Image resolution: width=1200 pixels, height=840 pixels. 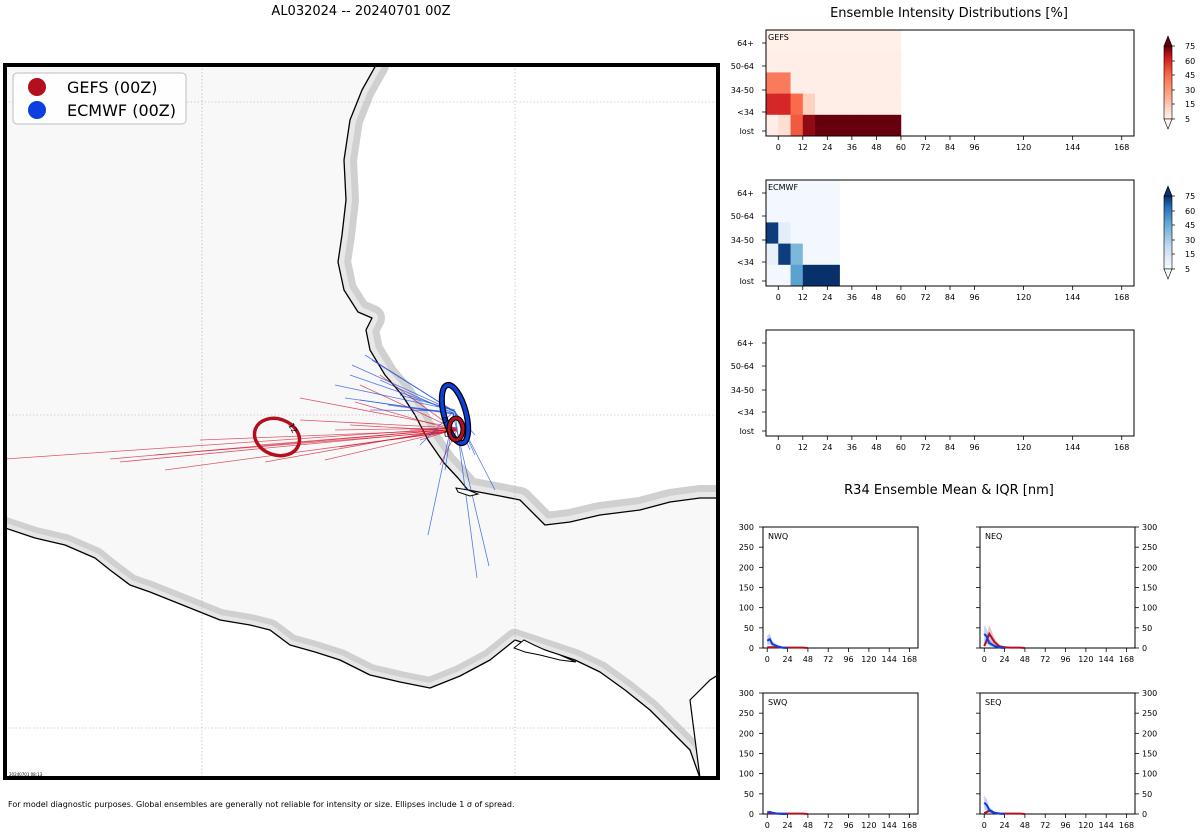 I want to click on colorbar-tick-label: 45, so click(x=1190, y=225).